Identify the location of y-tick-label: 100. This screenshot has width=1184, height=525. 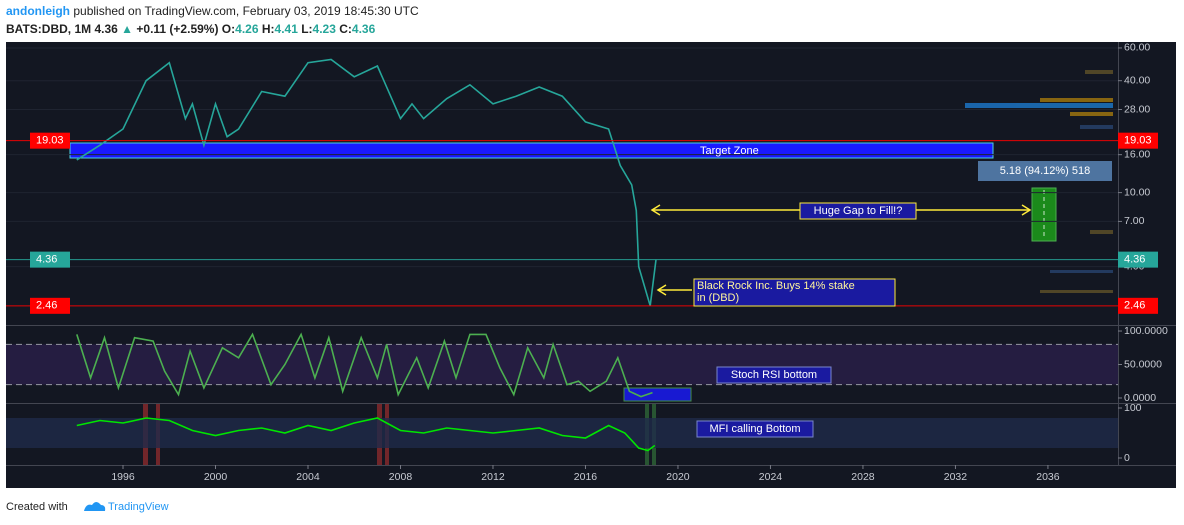
(1133, 408).